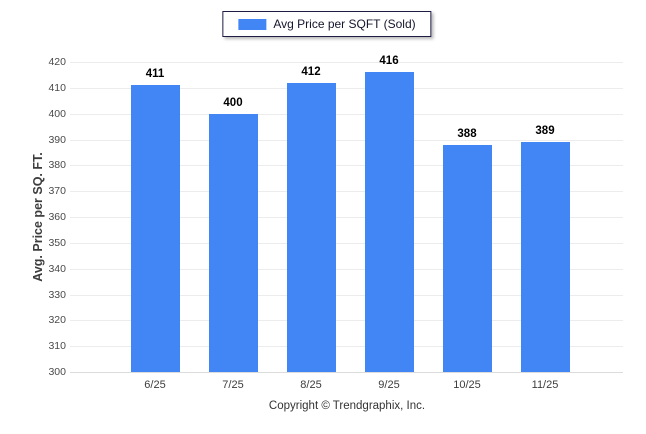  I want to click on bar-value-label: 416, so click(389, 61).